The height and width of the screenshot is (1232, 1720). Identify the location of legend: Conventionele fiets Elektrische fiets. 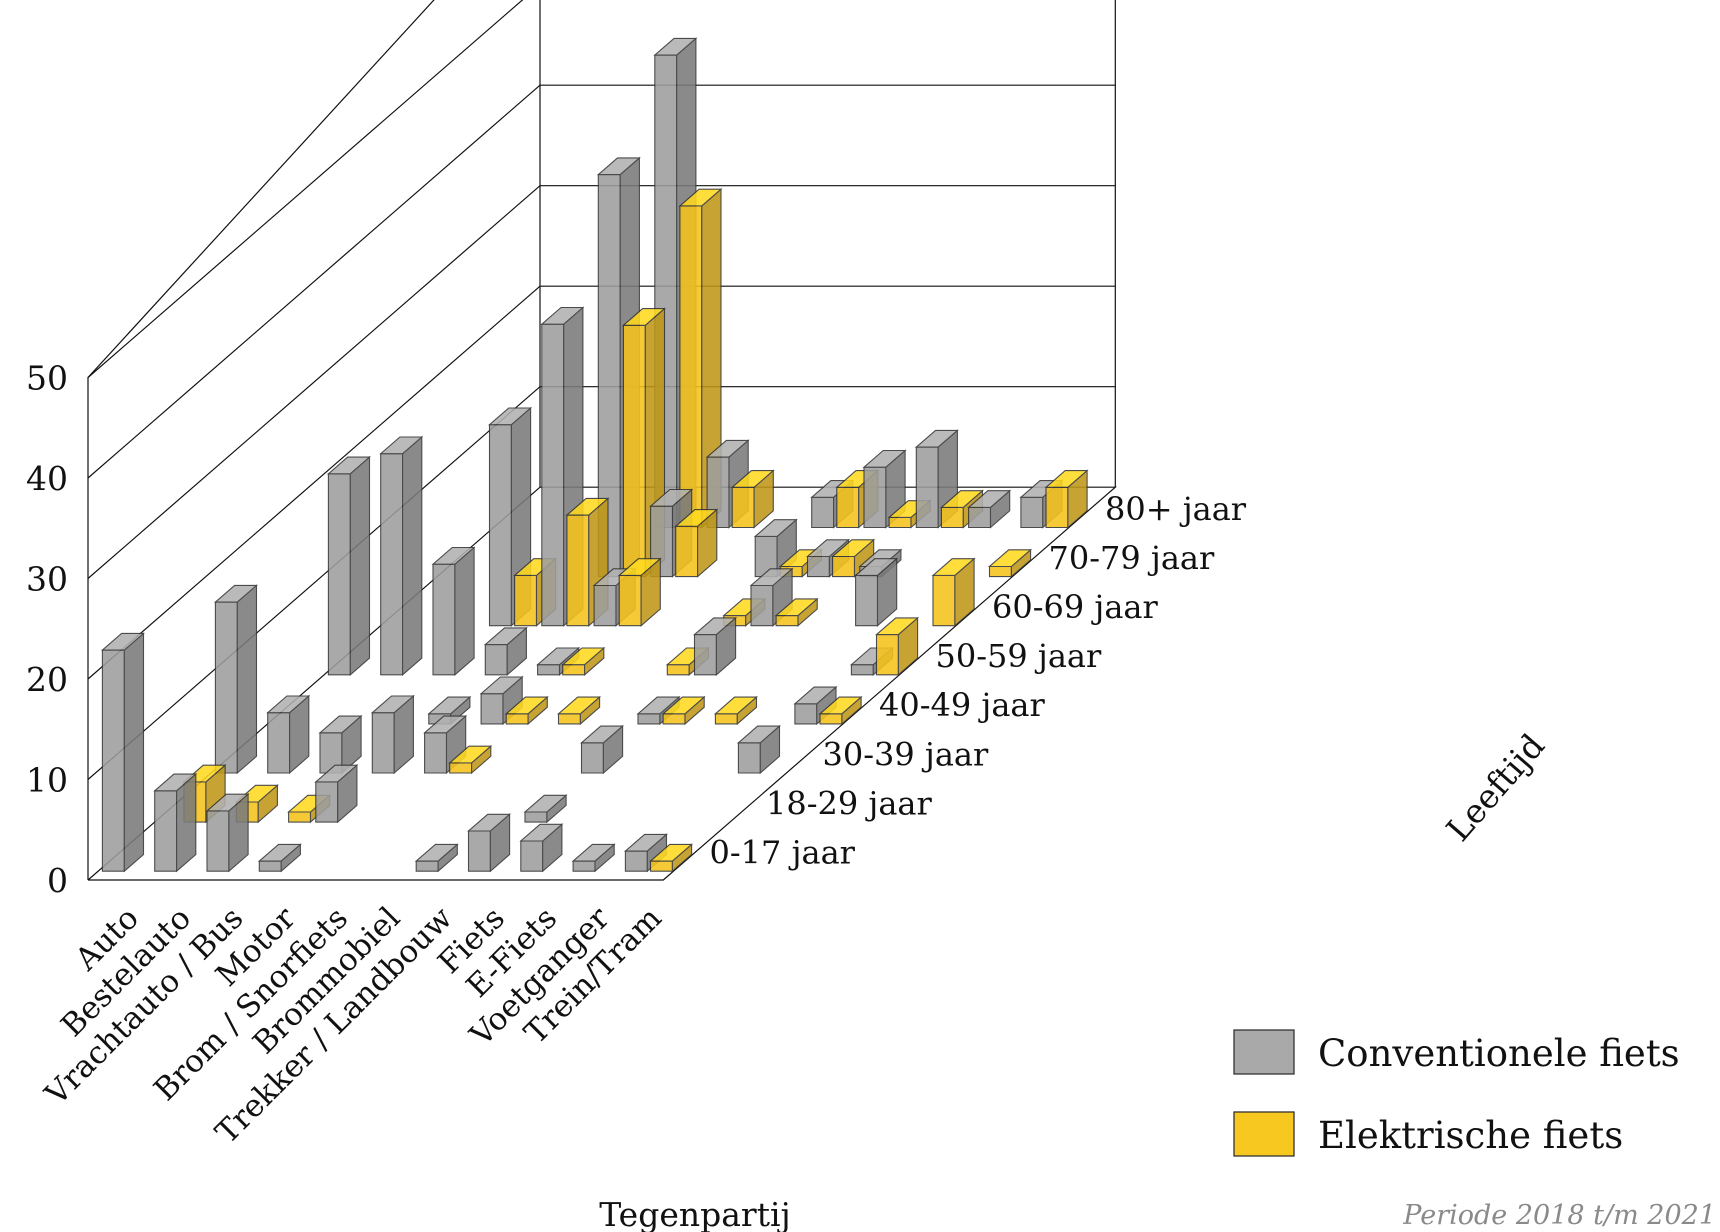
(1456, 1093).